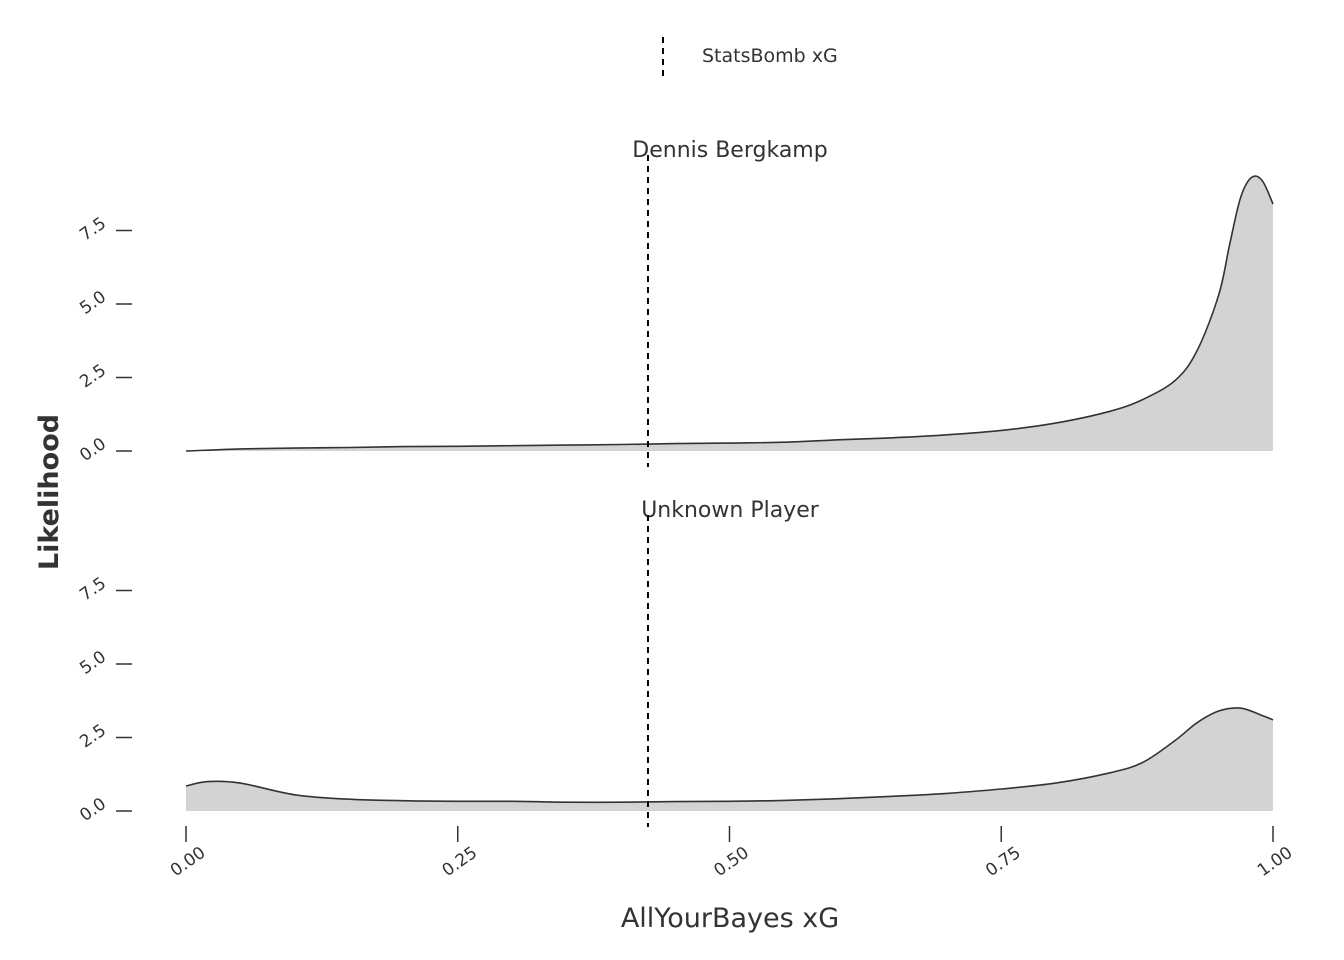 The height and width of the screenshot is (960, 1344). Describe the element at coordinates (730, 510) in the screenshot. I see `panel-title: Unknown Player` at that location.